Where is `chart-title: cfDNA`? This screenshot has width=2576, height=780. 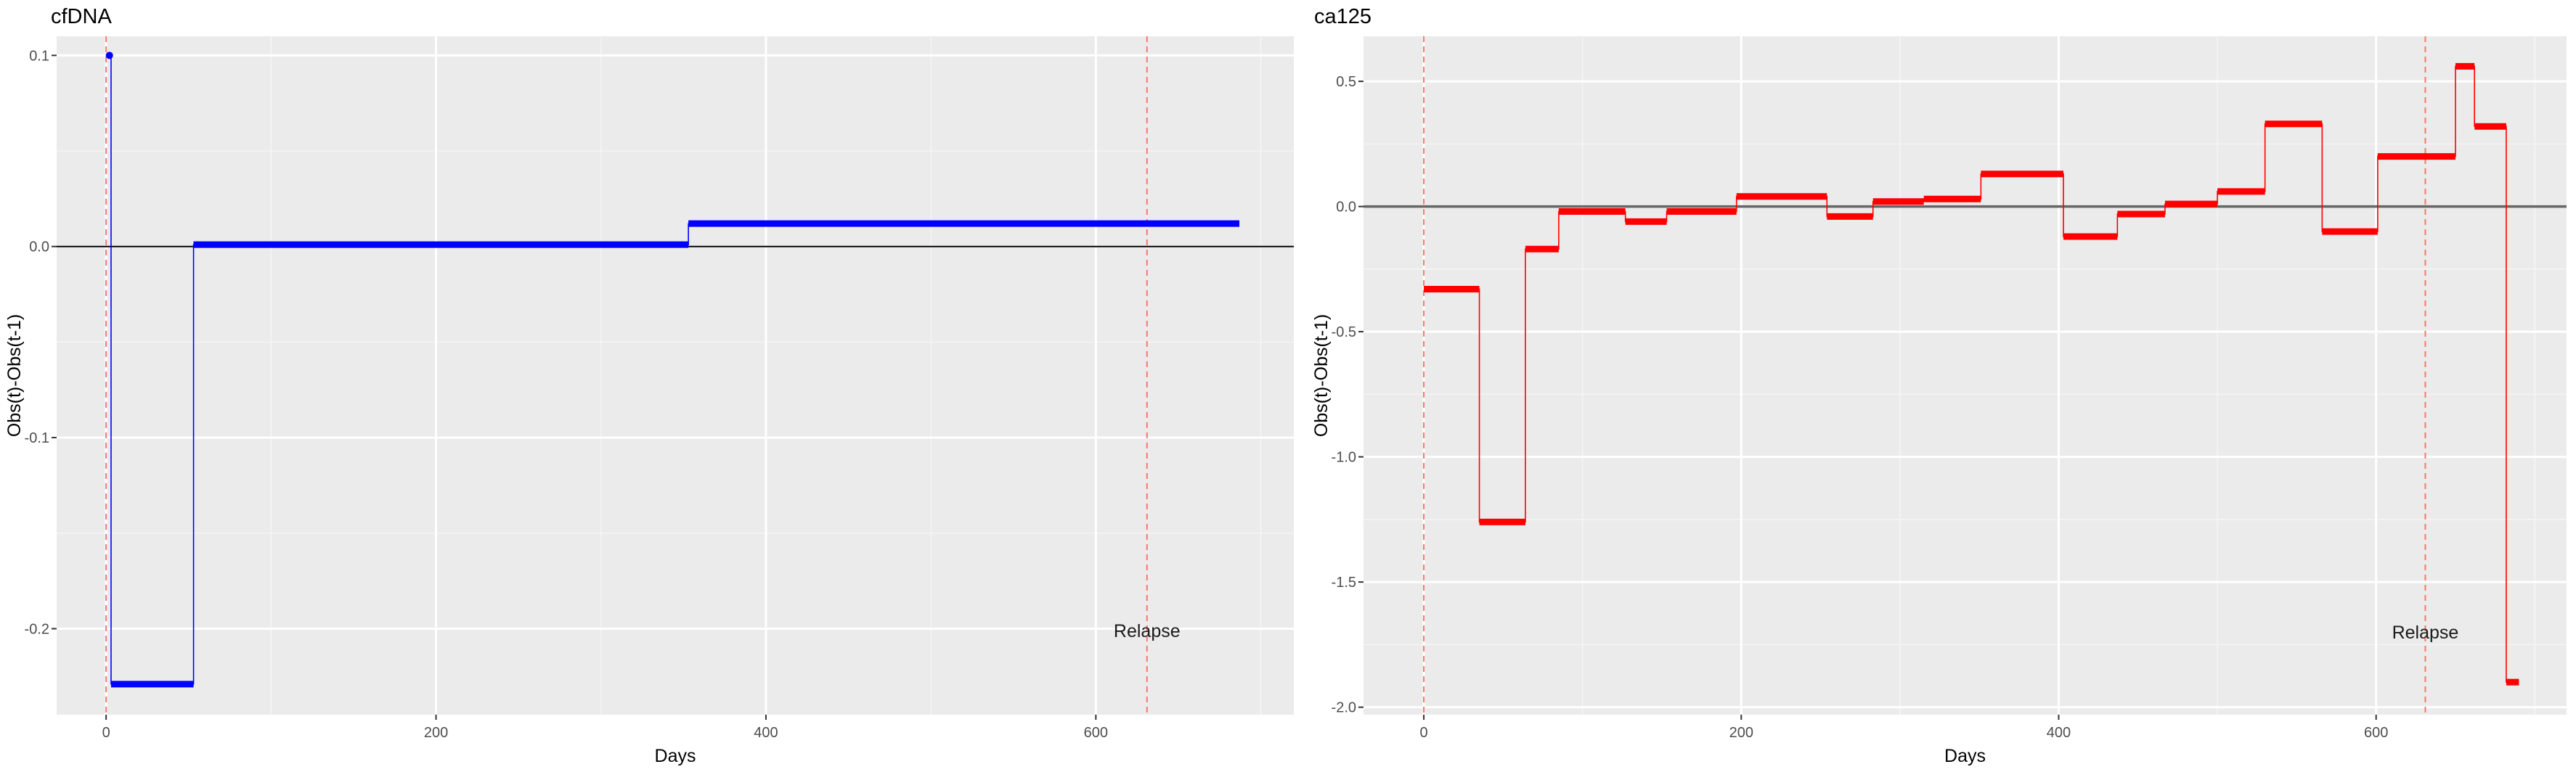 chart-title: cfDNA is located at coordinates (81, 17).